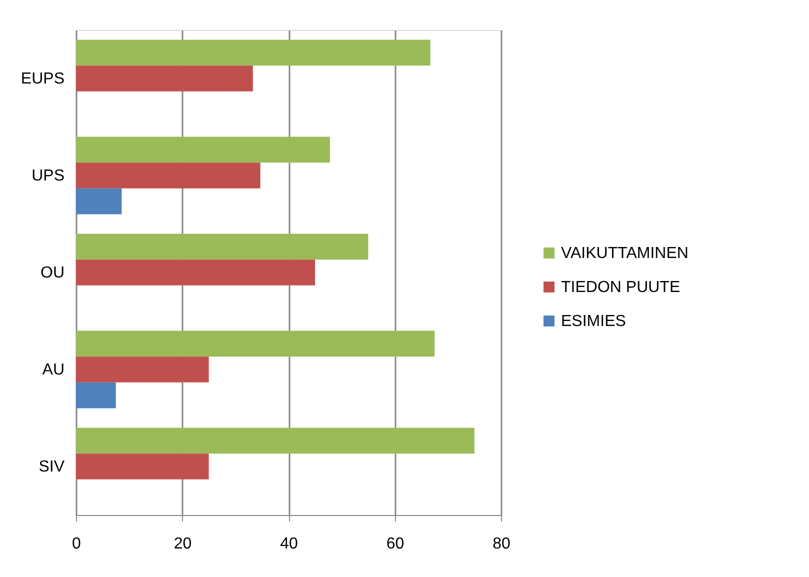 The width and height of the screenshot is (809, 577). I want to click on x-tick-label: 80, so click(501, 544).